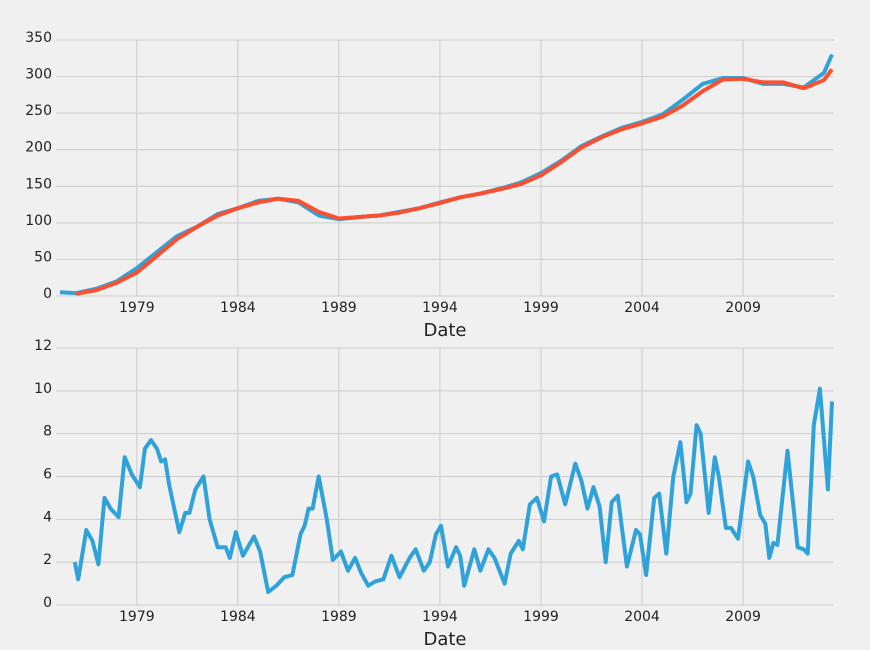 Image resolution: width=870 pixels, height=650 pixels. What do you see at coordinates (38, 38) in the screenshot?
I see `y-tick-label: 350` at bounding box center [38, 38].